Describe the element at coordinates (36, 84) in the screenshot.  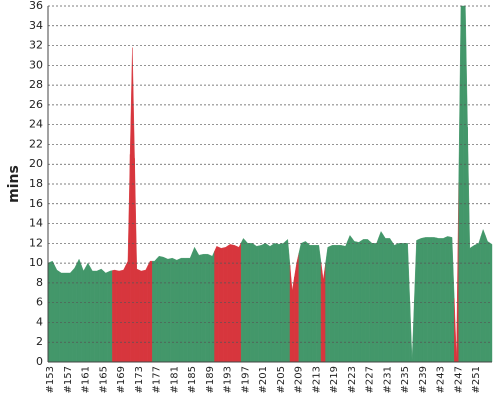
I see `y-tick-label: 28` at that location.